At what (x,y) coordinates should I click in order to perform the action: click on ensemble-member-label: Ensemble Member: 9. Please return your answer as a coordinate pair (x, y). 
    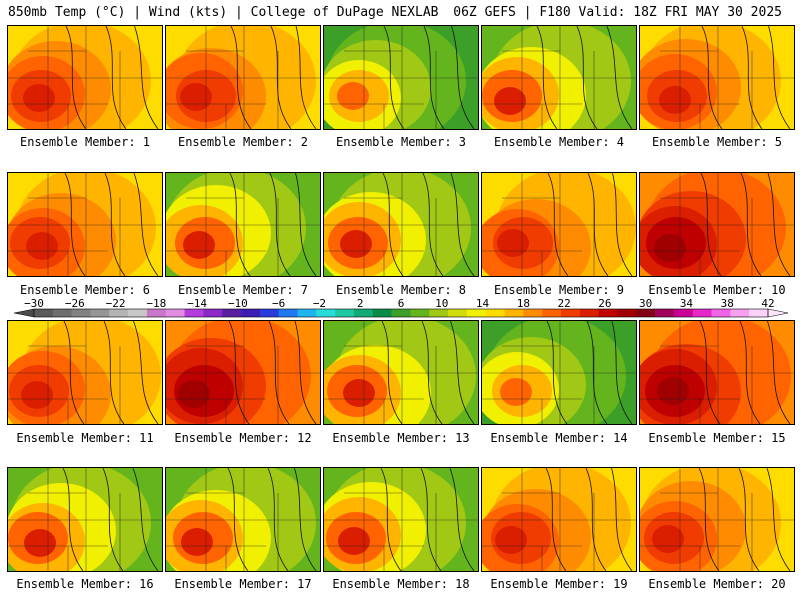
    Looking at the image, I should click on (559, 290).